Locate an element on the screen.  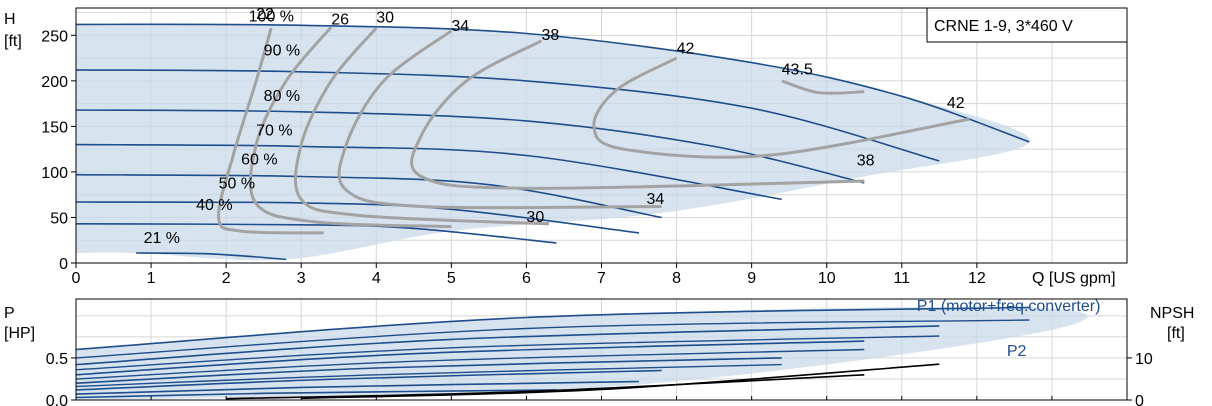
head-curve-label: 40 % is located at coordinates (214, 205).